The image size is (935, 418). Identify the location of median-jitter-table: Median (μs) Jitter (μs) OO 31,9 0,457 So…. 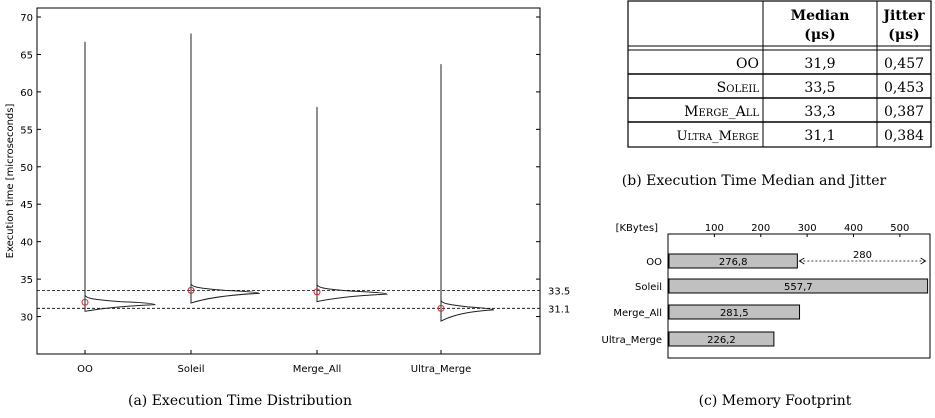
(777, 94).